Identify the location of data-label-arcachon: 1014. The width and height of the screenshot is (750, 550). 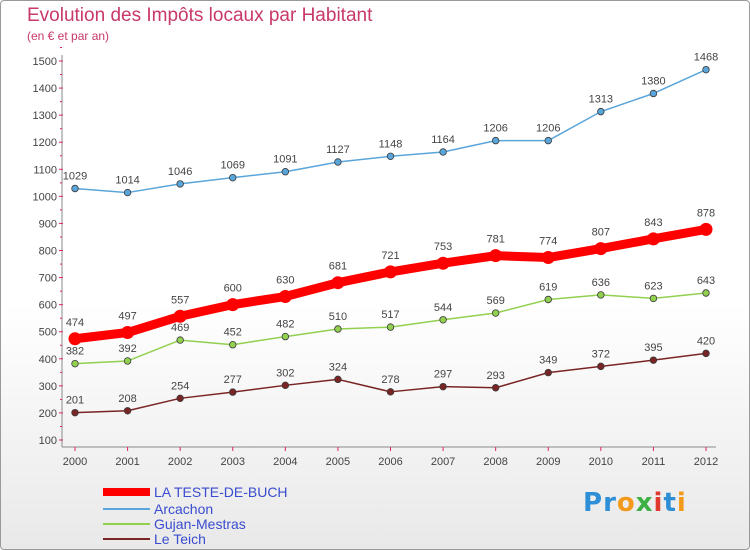
(127, 181).